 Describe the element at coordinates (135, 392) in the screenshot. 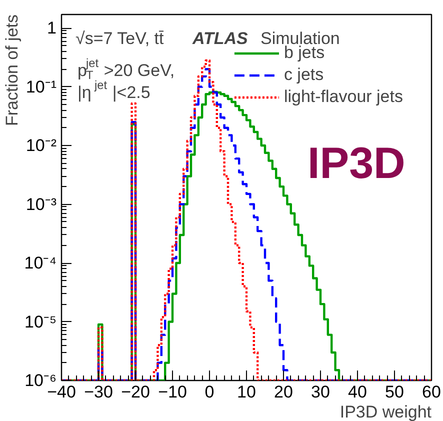

I see `x-tick-label: −20` at that location.